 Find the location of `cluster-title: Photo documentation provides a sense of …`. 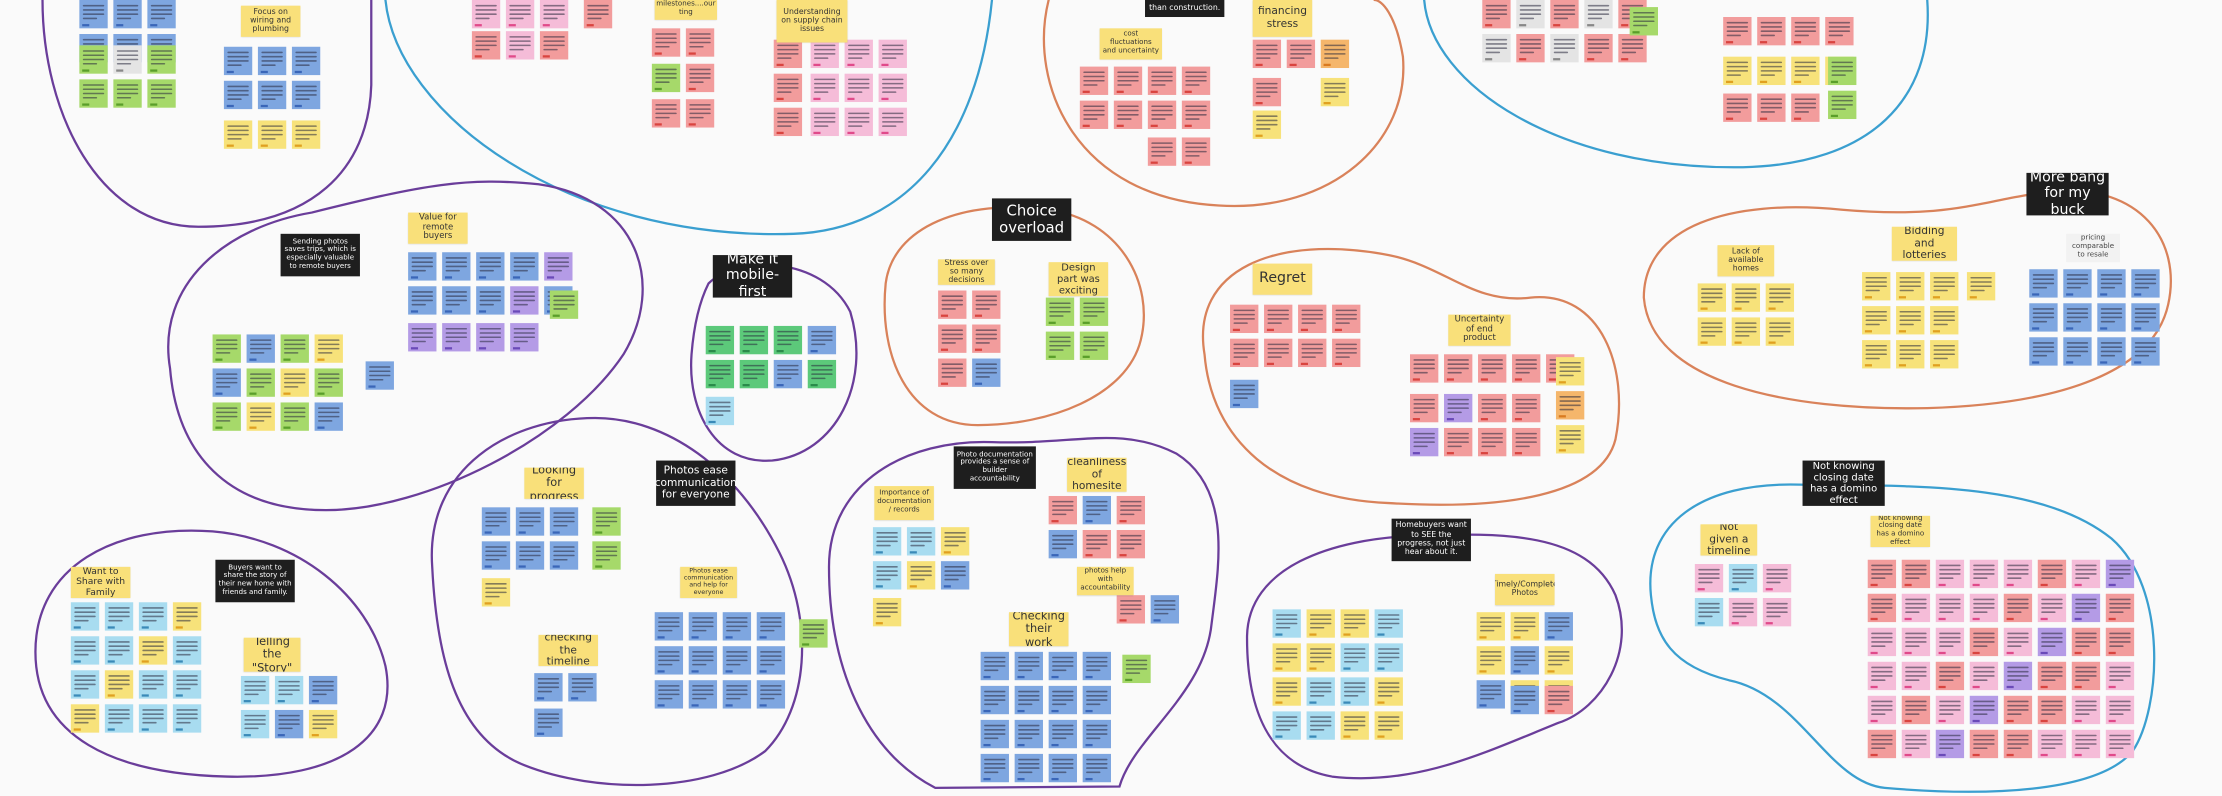

cluster-title: Photo documentation provides a sense of … is located at coordinates (994, 467).